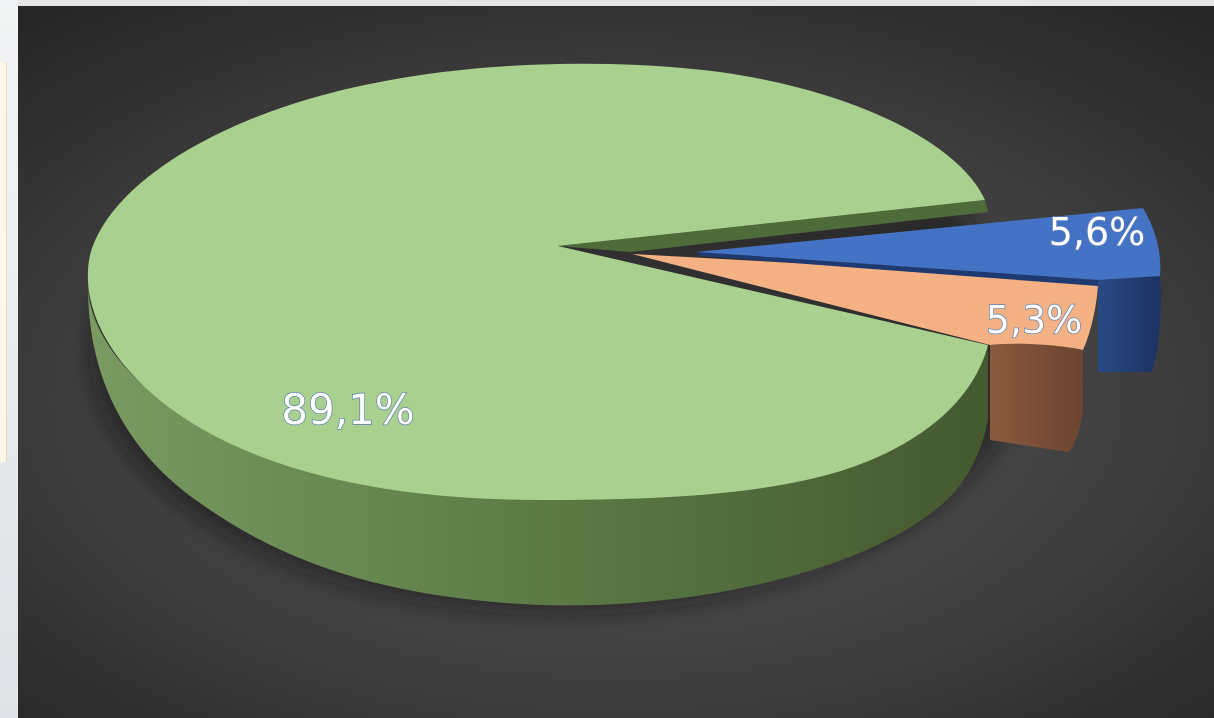  Describe the element at coordinates (3, 262) in the screenshot. I see `side-panel-tab` at that location.